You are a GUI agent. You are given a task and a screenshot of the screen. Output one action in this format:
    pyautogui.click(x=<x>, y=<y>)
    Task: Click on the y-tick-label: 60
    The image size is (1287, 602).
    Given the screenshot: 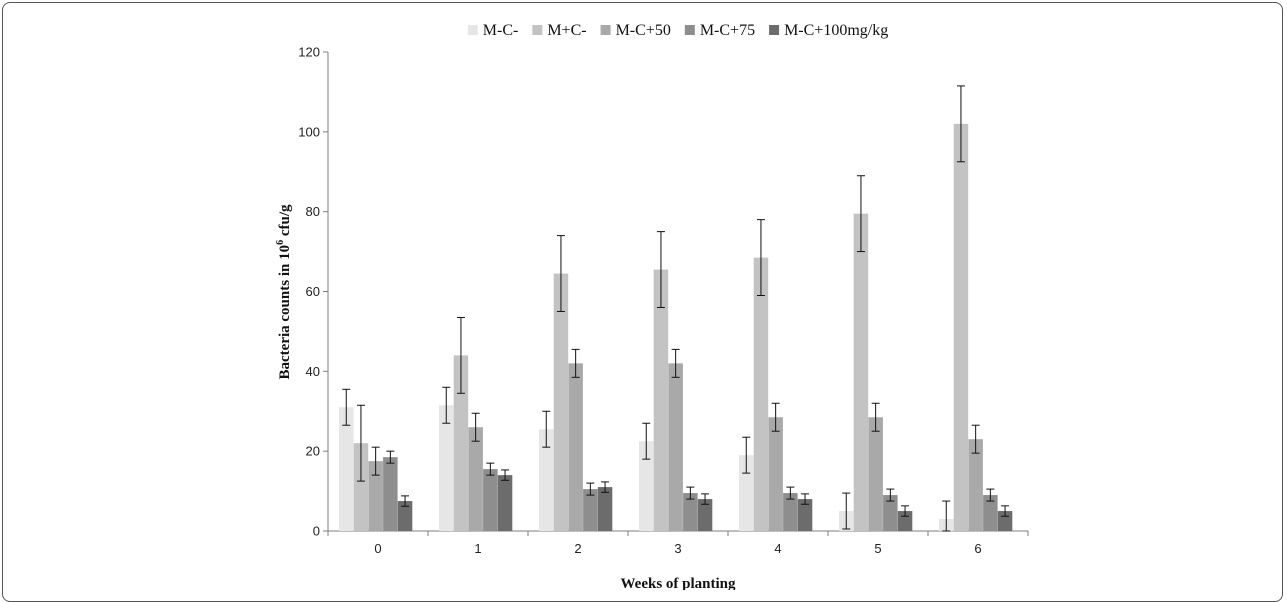 What is the action you would take?
    pyautogui.click(x=313, y=291)
    